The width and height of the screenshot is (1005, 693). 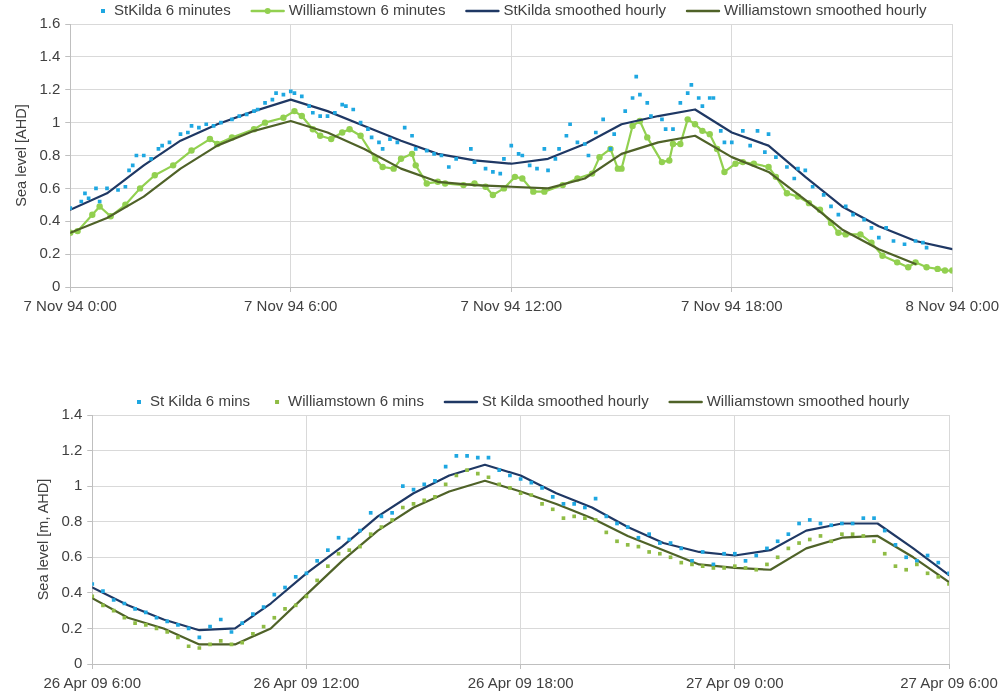 What do you see at coordinates (70, 306) in the screenshot?
I see `x-tick-label: 7 Nov 94 0:00` at bounding box center [70, 306].